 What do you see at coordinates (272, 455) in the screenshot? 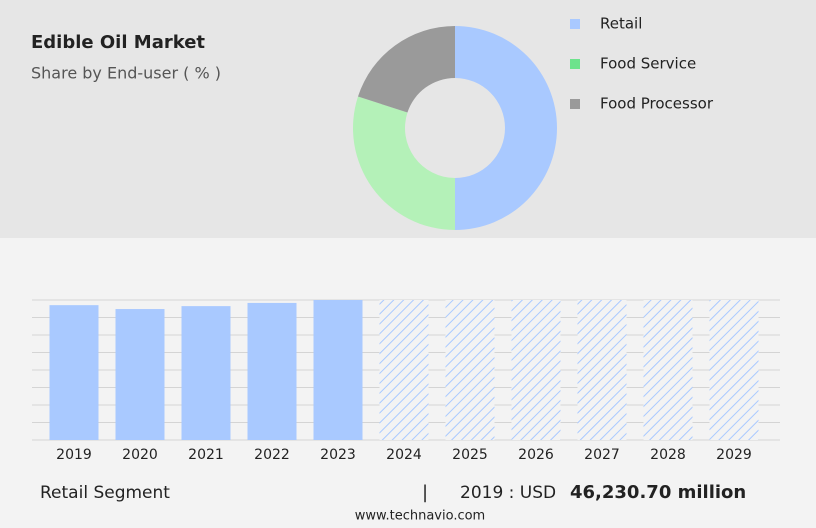
I see `x-tick-label: 2022` at bounding box center [272, 455].